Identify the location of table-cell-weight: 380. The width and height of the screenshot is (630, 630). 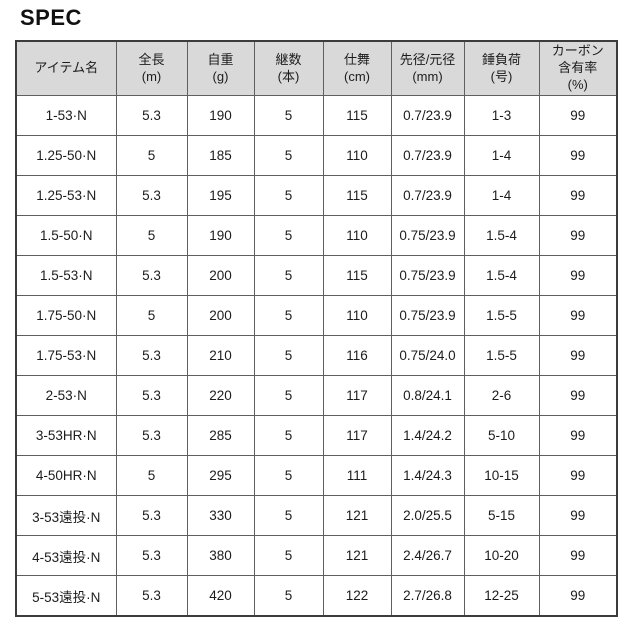
(220, 555).